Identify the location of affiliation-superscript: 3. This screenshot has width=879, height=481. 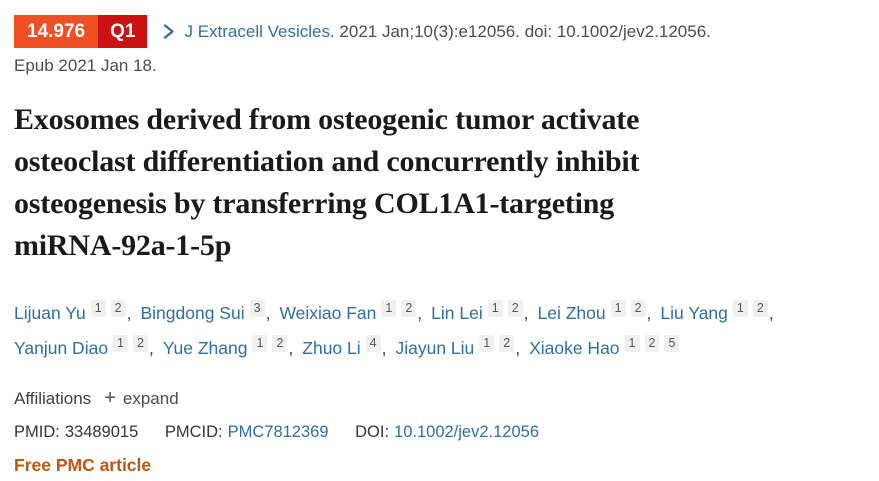
(257, 308).